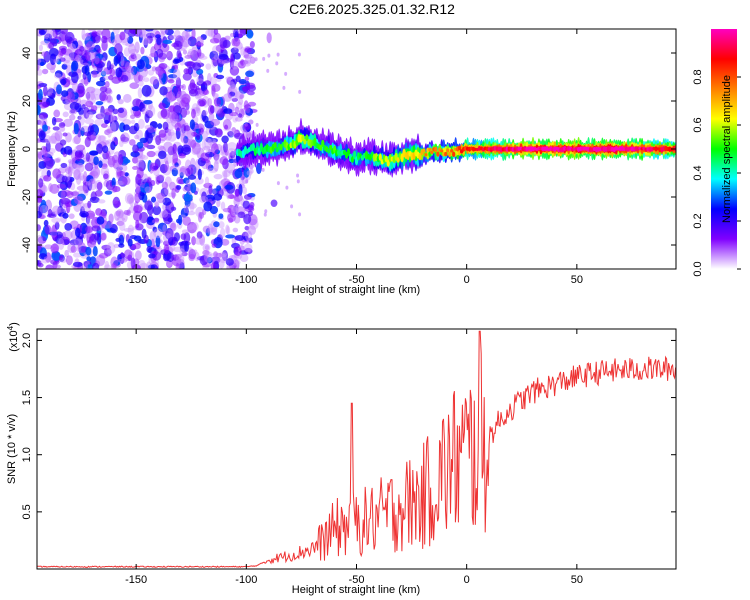 The height and width of the screenshot is (600, 750). I want to click on spectrogram-y-tick-label: 0, so click(27, 149).